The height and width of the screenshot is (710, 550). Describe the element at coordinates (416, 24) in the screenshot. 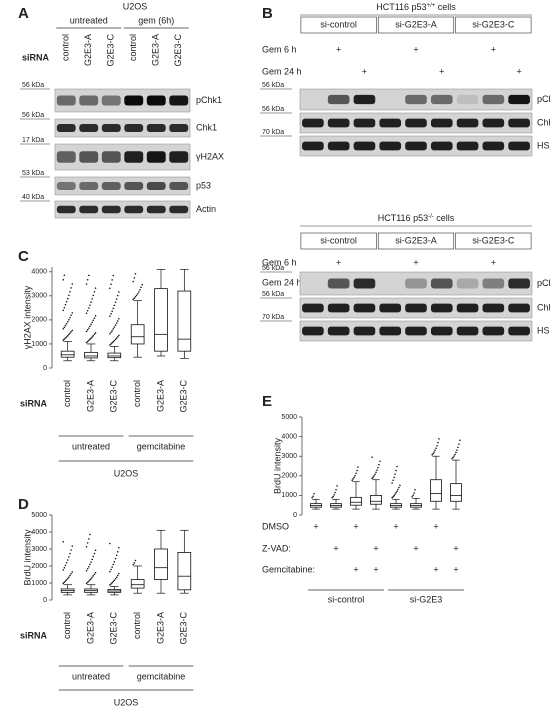

I see `group-label: si-G2E3-A` at that location.